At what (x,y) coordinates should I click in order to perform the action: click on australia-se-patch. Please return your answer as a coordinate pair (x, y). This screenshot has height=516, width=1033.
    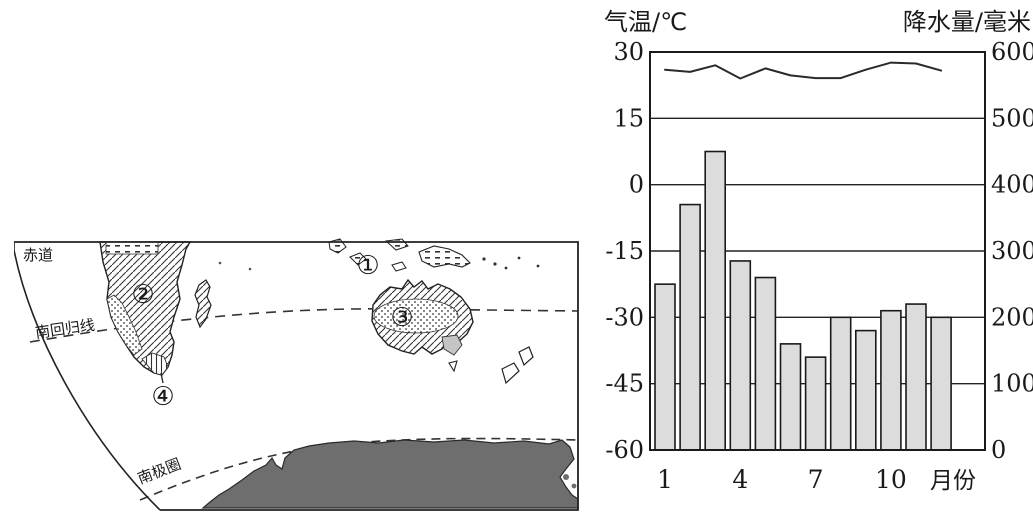
    Looking at the image, I should click on (452, 345).